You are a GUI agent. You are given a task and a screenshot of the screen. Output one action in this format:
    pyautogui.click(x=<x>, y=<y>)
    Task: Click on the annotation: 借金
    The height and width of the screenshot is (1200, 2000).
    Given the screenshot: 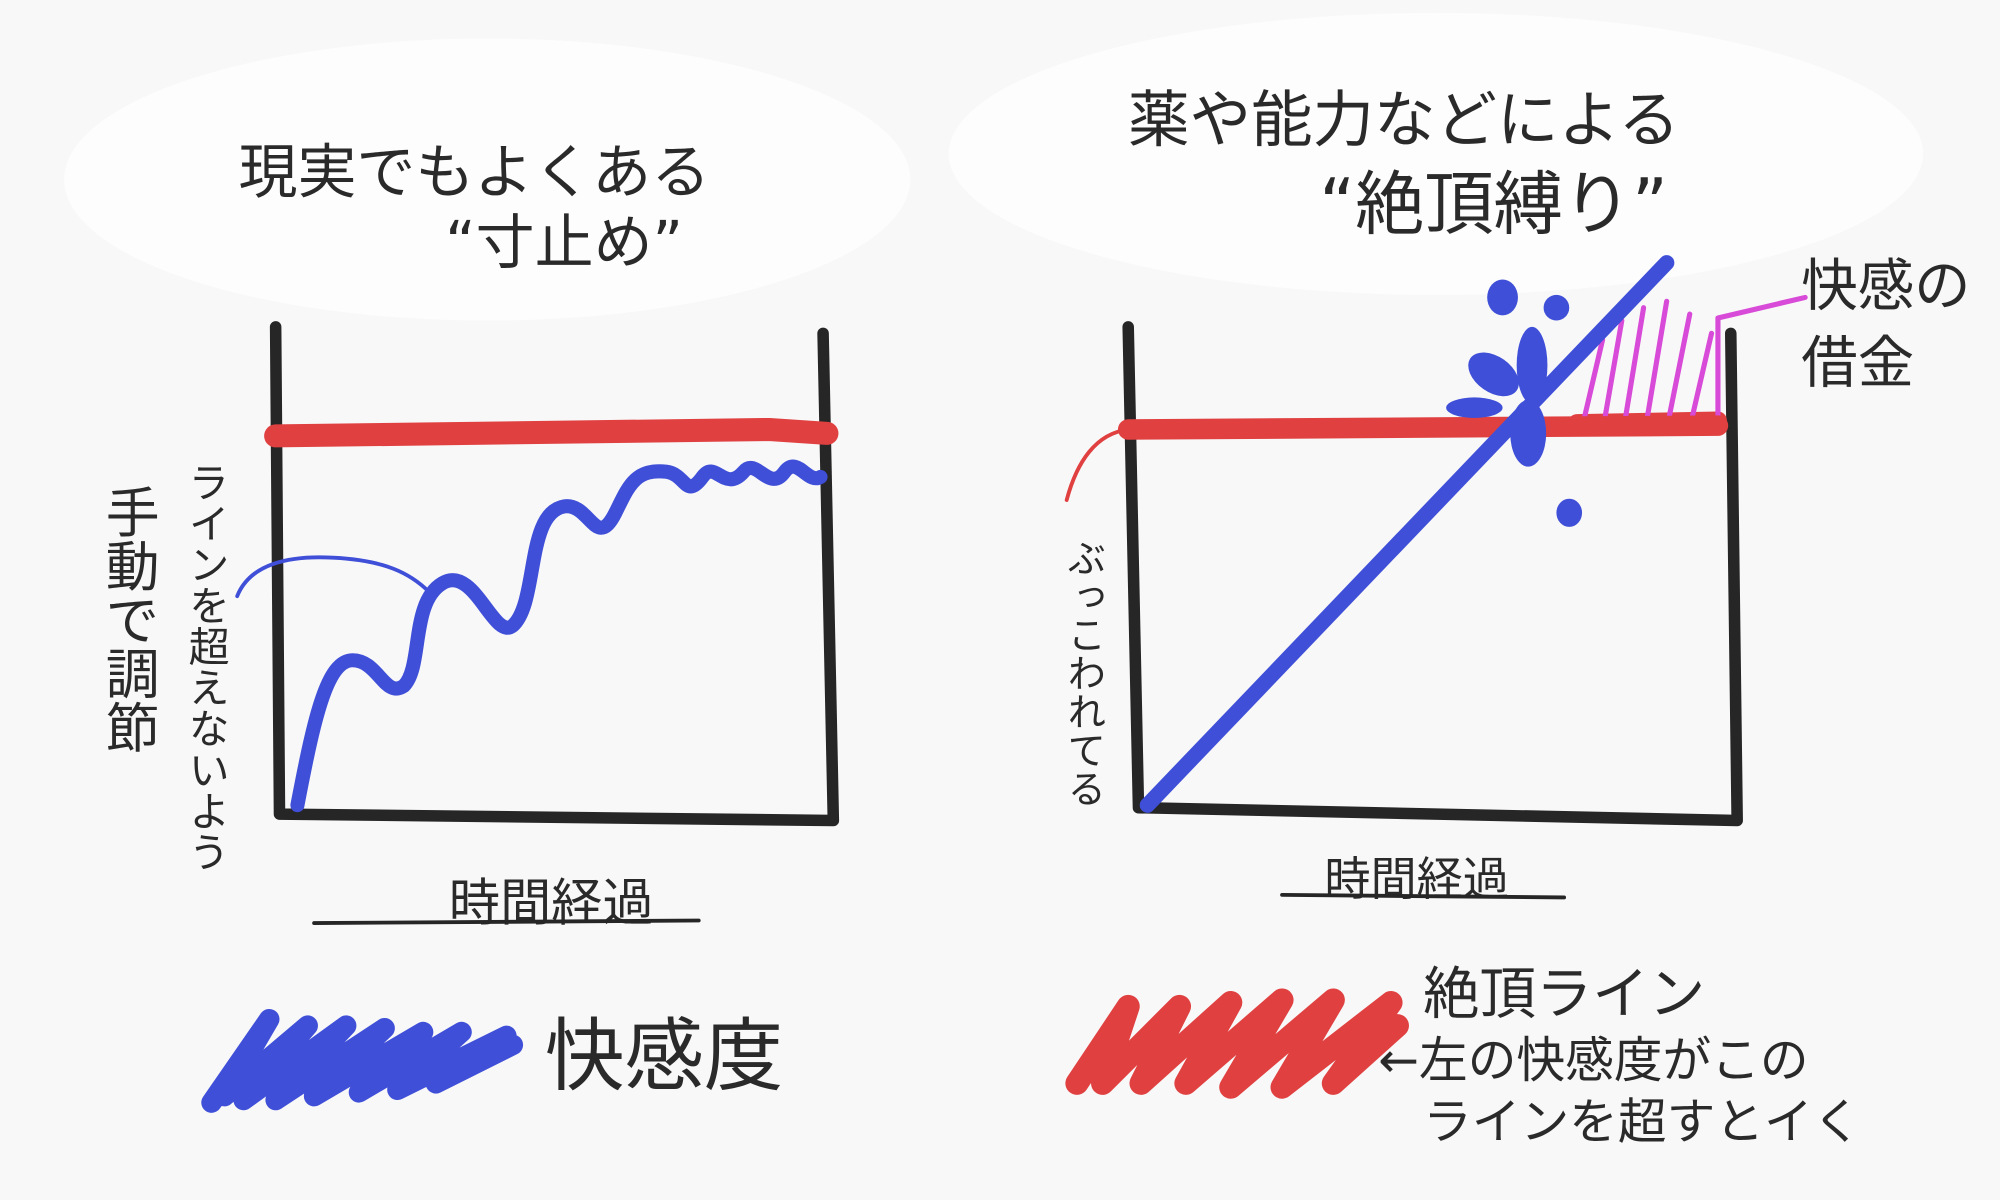 What is the action you would take?
    pyautogui.click(x=1857, y=363)
    